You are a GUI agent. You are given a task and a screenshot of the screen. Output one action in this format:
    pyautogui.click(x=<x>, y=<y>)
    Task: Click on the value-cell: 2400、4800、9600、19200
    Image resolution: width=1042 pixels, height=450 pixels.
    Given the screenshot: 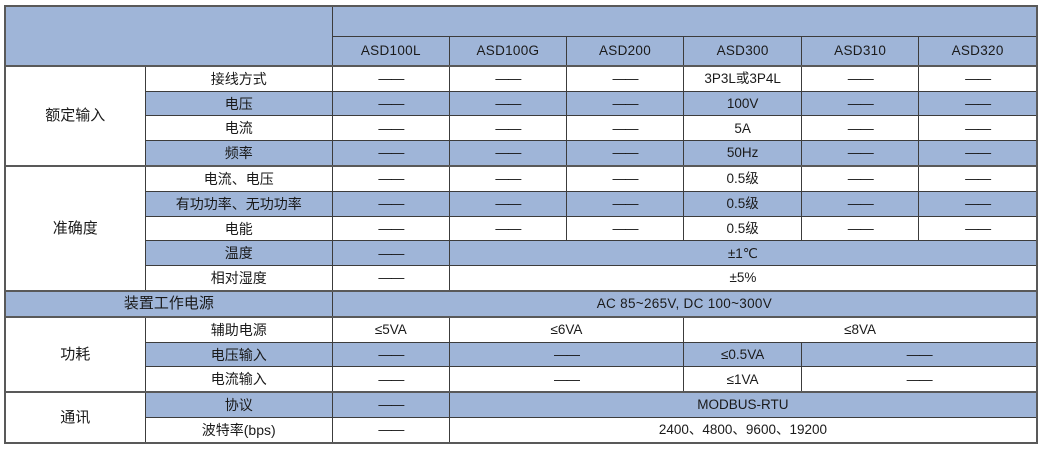 What is the action you would take?
    pyautogui.click(x=743, y=430)
    